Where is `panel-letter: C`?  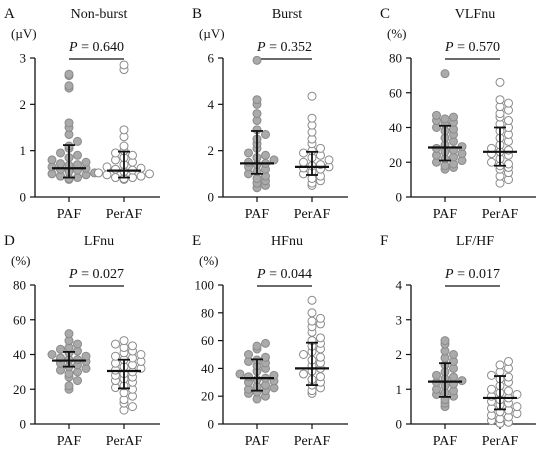
panel-letter: C is located at coordinates (385, 14).